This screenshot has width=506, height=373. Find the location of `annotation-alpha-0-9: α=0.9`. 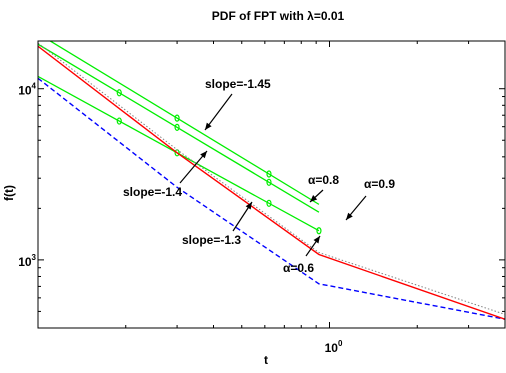

annotation-alpha-0-9: α=0.9 is located at coordinates (379, 184).